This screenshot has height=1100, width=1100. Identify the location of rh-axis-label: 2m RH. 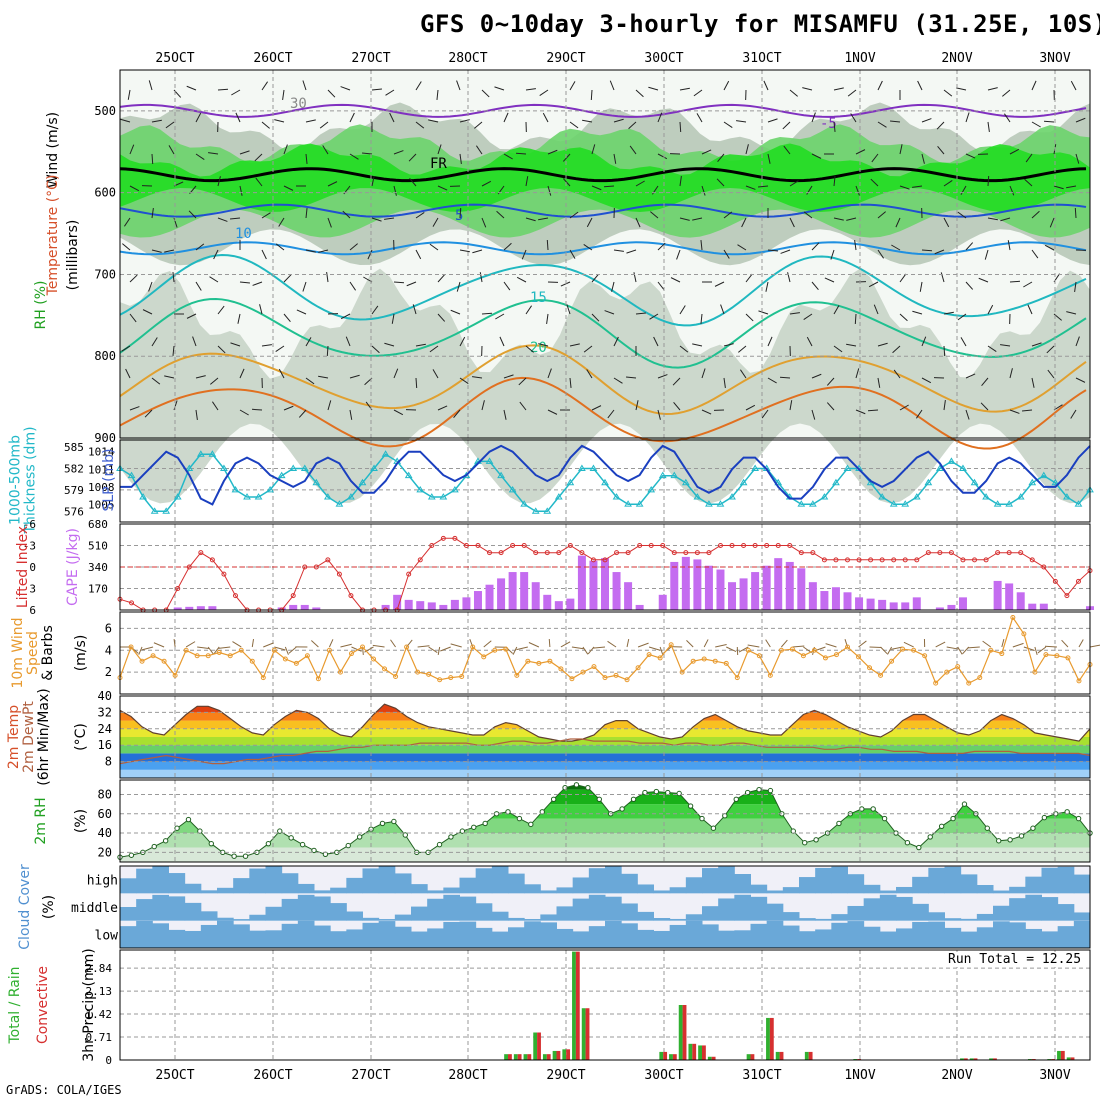
(41, 820).